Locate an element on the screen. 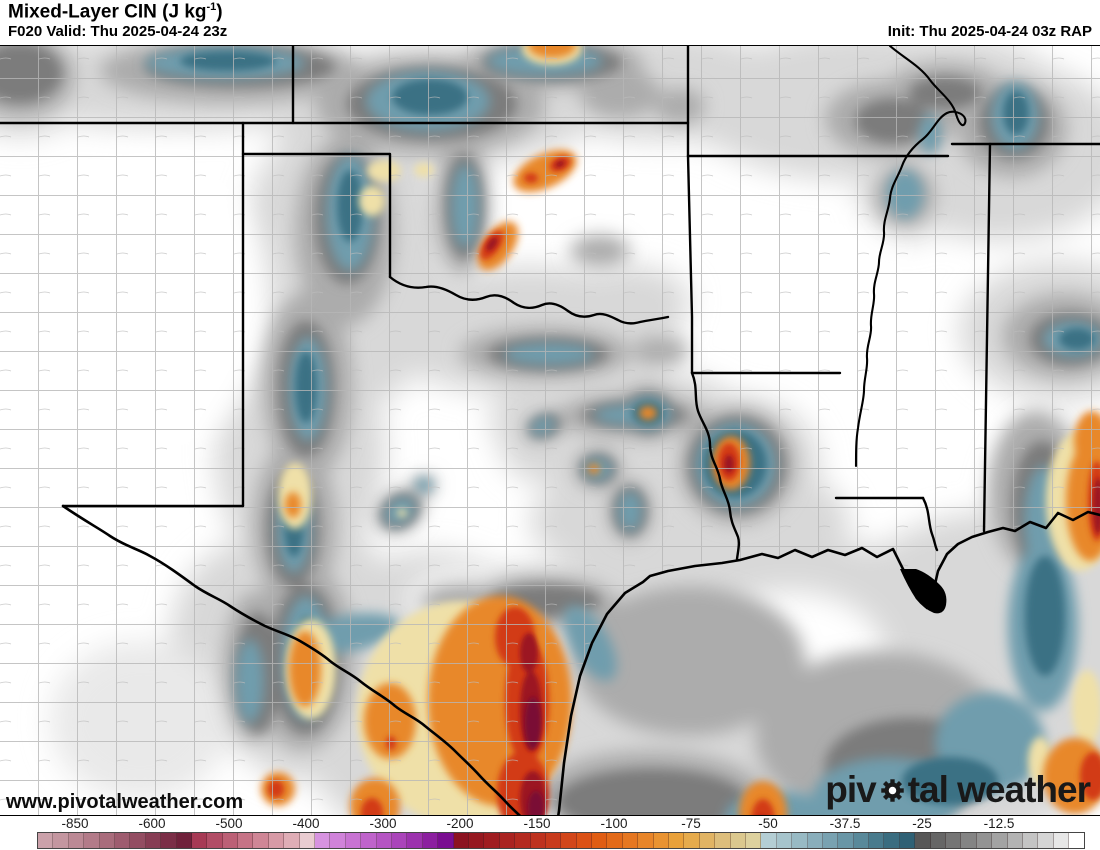 The width and height of the screenshot is (1100, 850). valid-time-label: F020 Valid: Thu 2025-04-24 23z is located at coordinates (118, 31).